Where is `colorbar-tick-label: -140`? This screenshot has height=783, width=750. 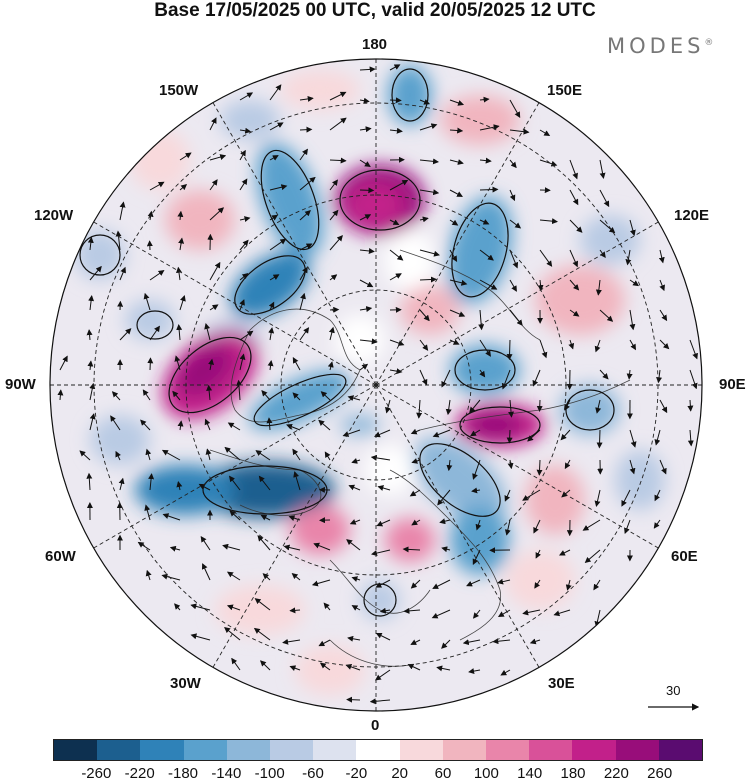
colorbar-tick-label: -140 is located at coordinates (226, 773).